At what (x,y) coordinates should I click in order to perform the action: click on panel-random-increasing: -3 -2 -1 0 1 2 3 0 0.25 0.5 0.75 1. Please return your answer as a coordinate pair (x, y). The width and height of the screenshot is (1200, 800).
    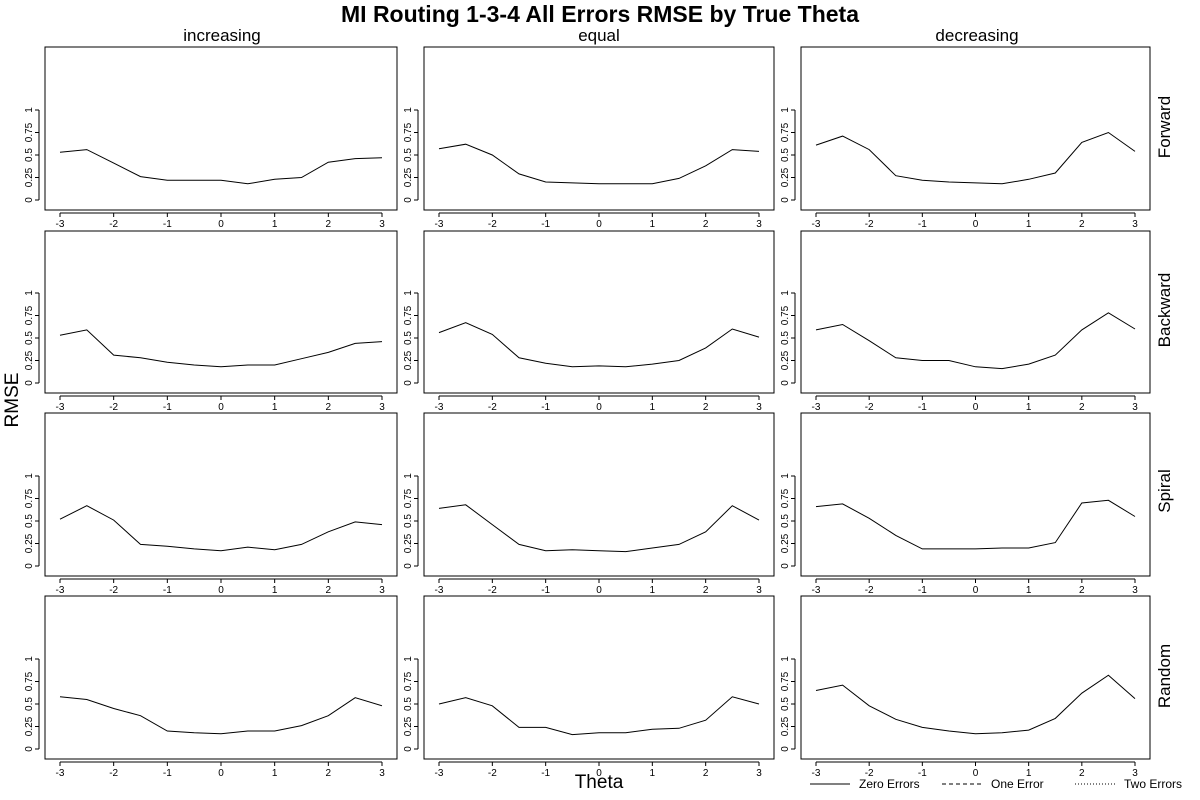
    Looking at the image, I should click on (211, 687).